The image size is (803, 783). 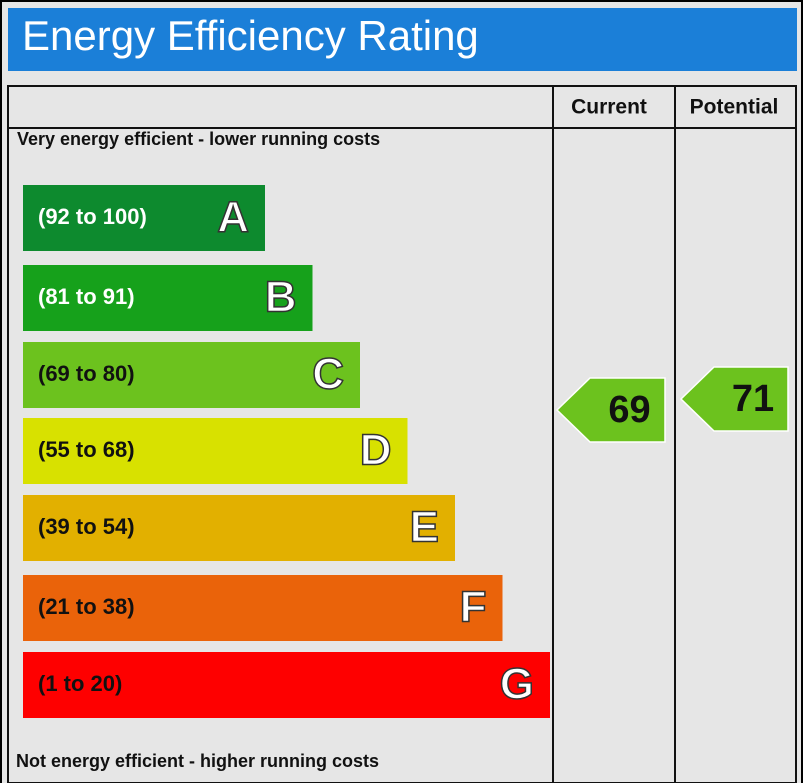 I want to click on column-header: Potential, so click(x=734, y=107).